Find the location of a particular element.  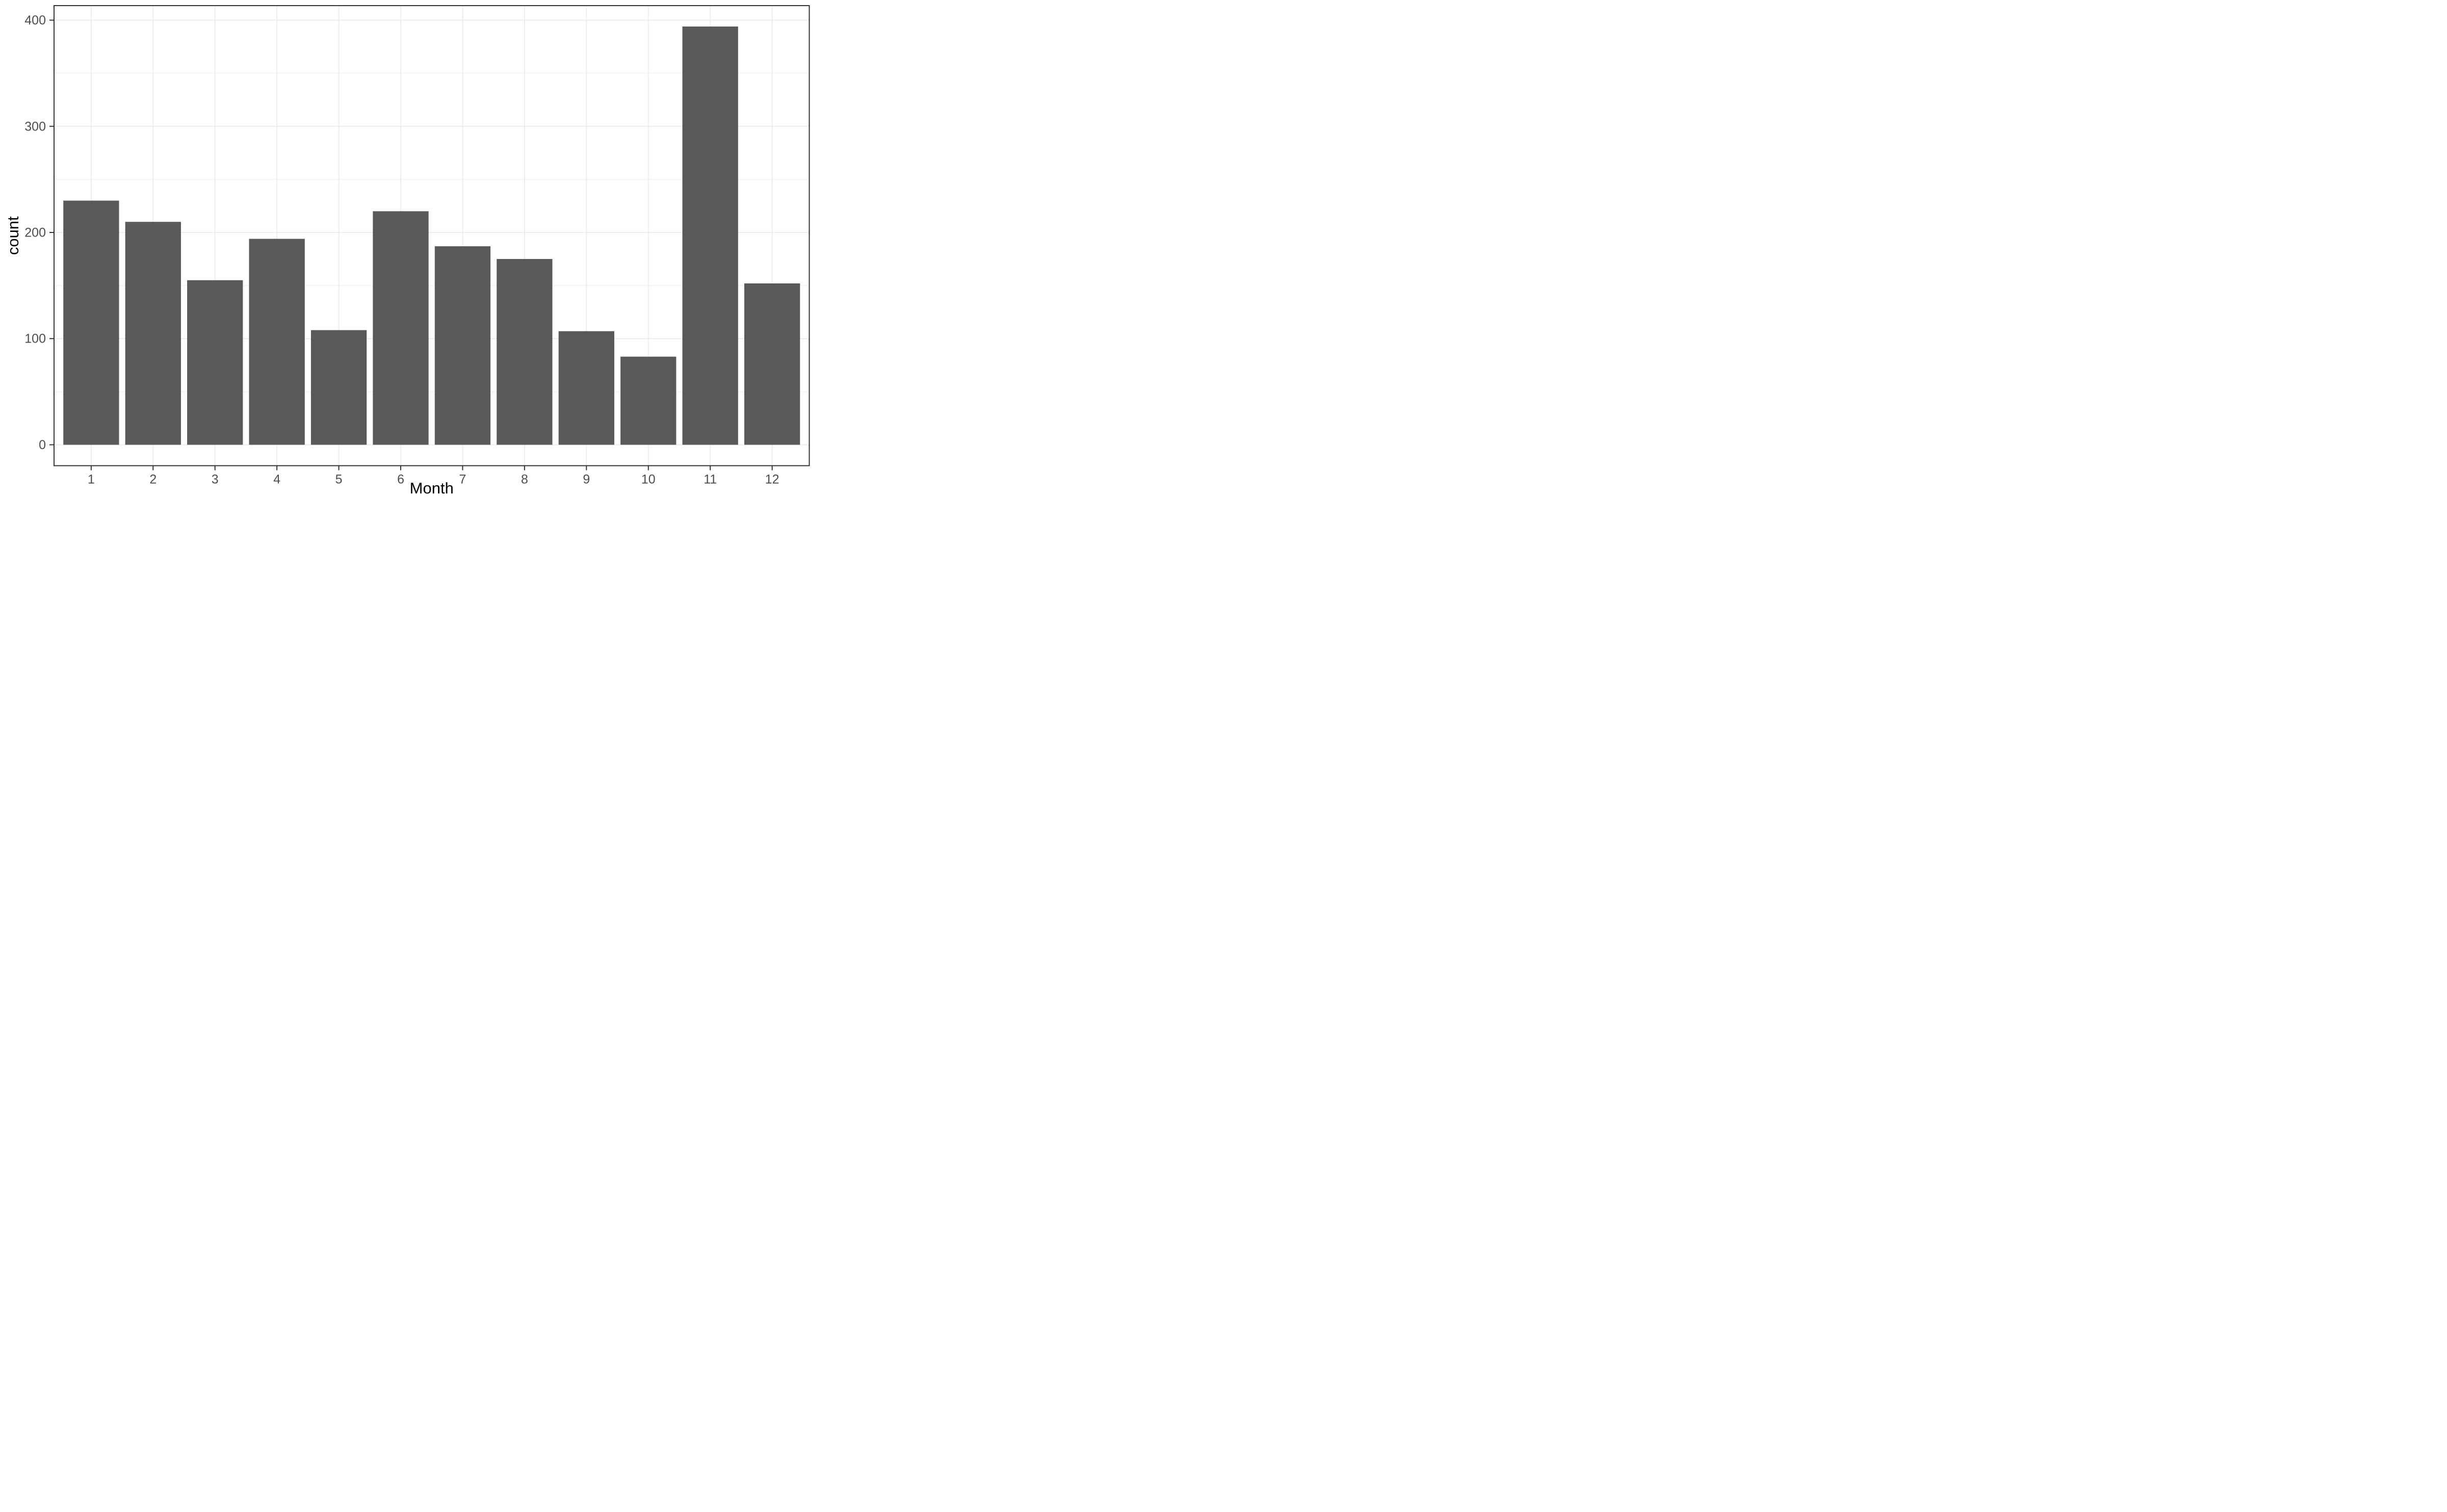

x-axis-tick-label: 7 is located at coordinates (462, 480).